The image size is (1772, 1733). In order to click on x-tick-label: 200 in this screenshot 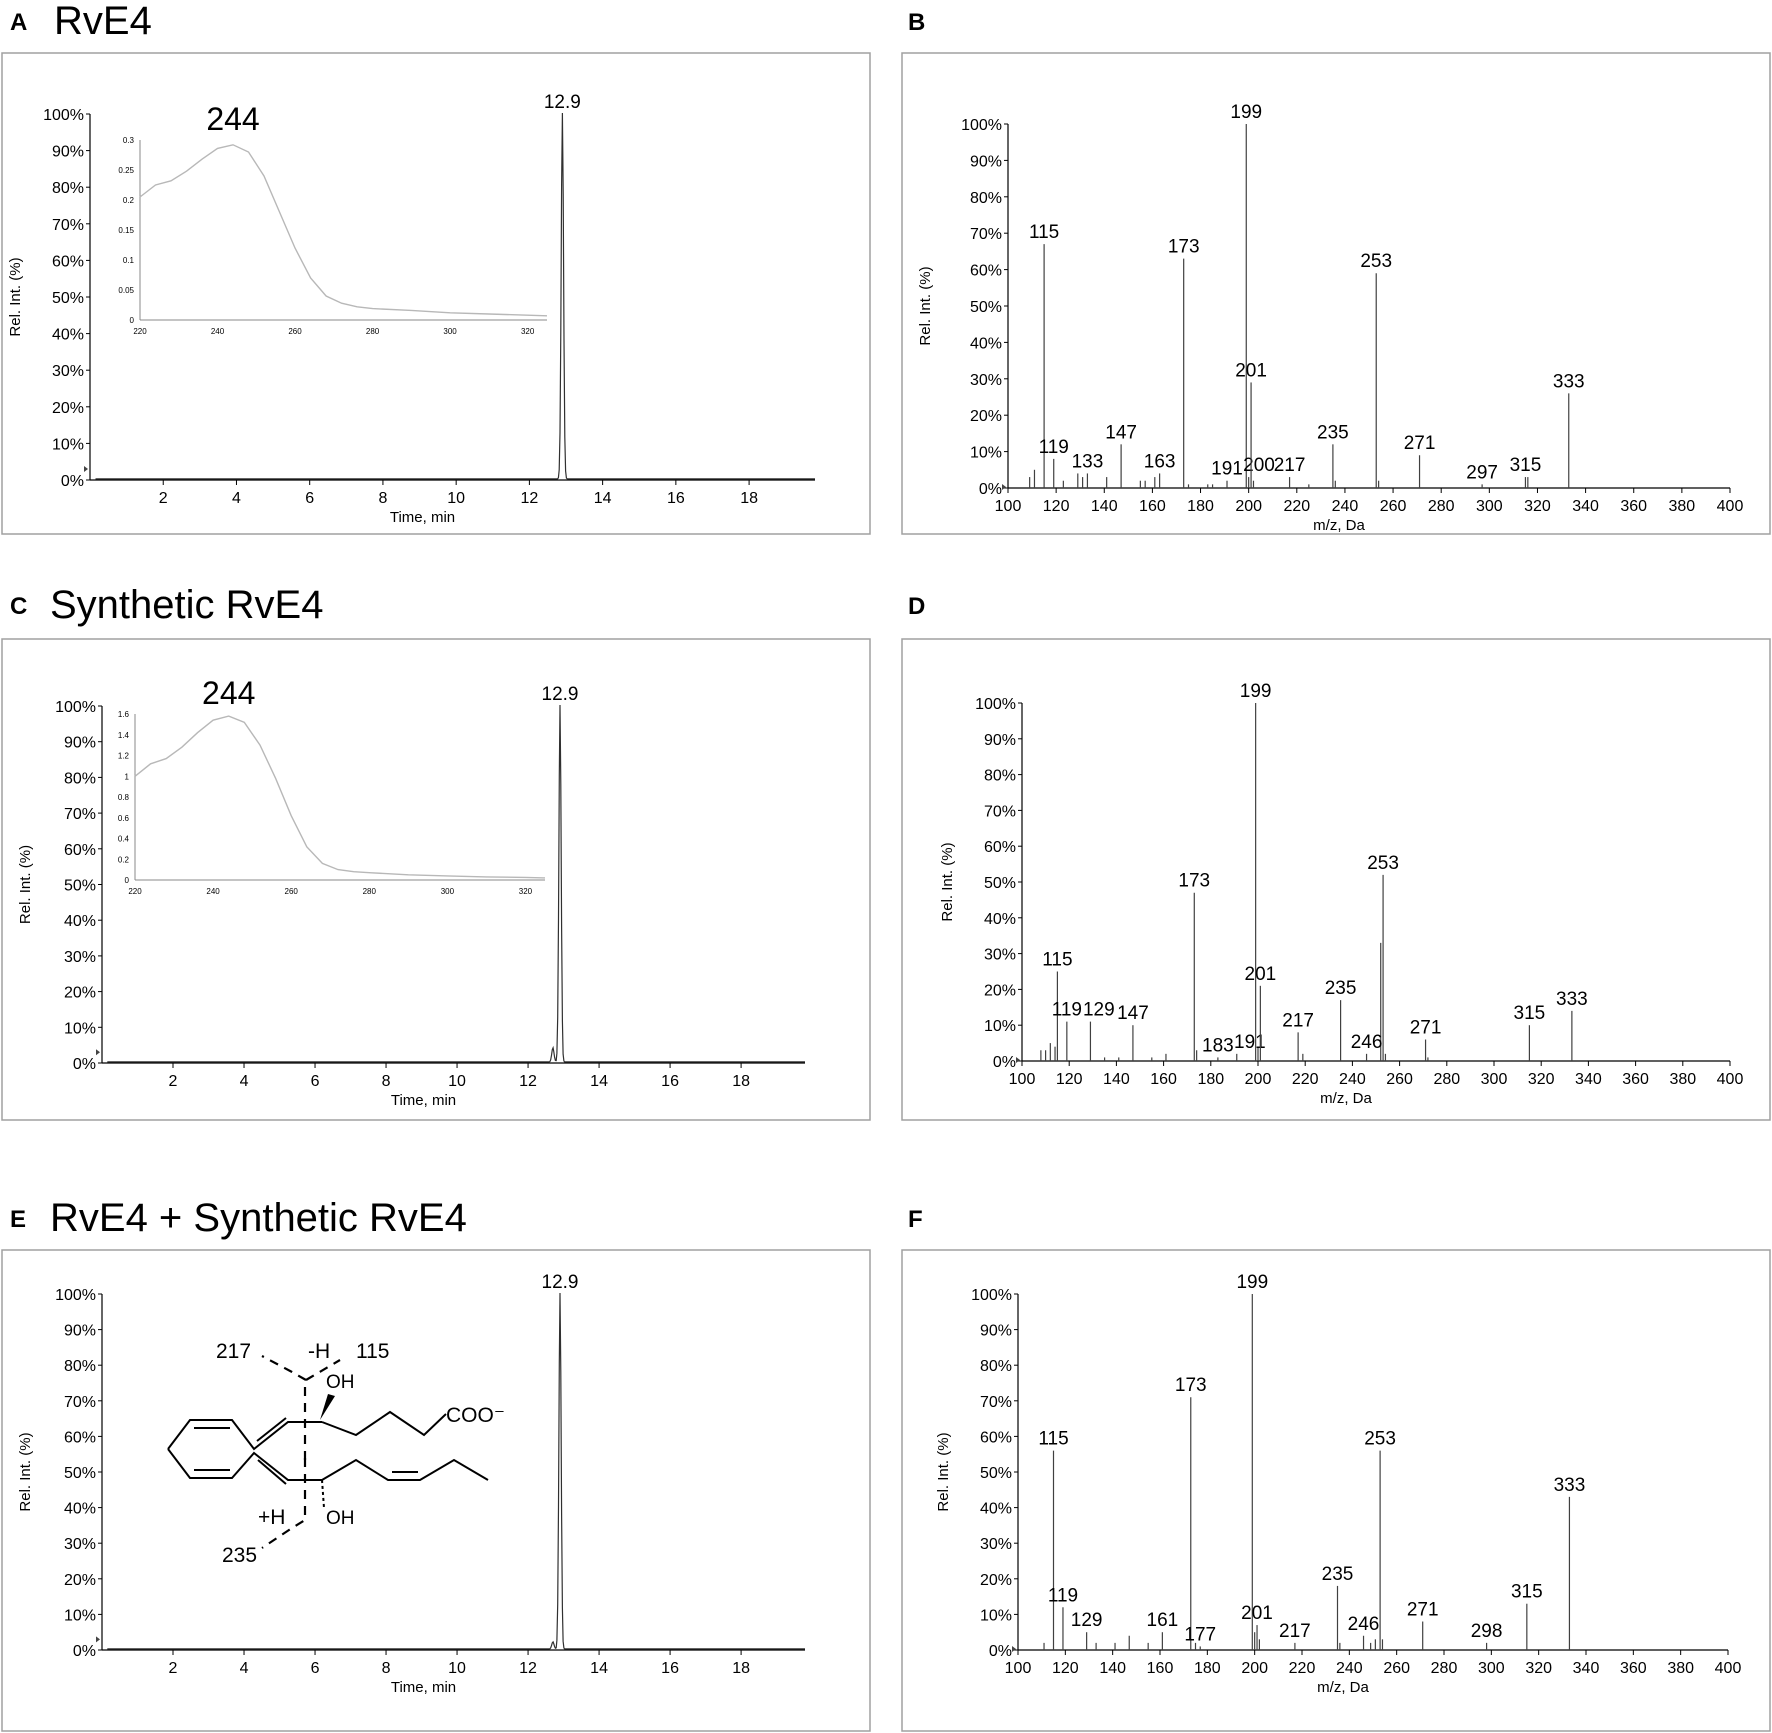, I will do `click(1248, 506)`.